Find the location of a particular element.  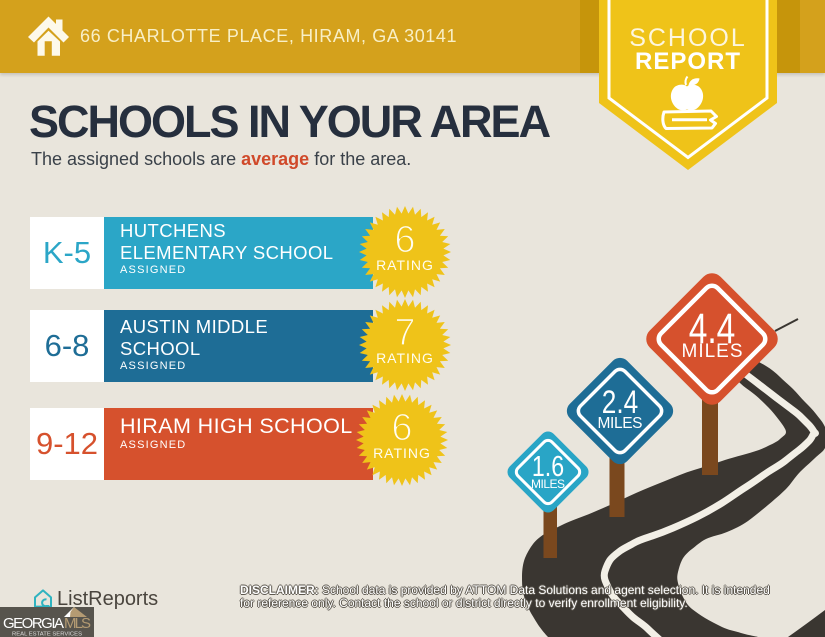

svg-text: 1.6 is located at coordinates (548, 465).